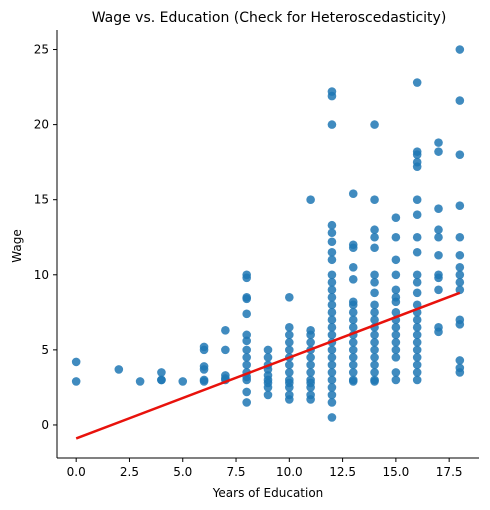 Image resolution: width=490 pixels, height=510 pixels. What do you see at coordinates (17, 245) in the screenshot?
I see `y-axis-label: Wage` at bounding box center [17, 245].